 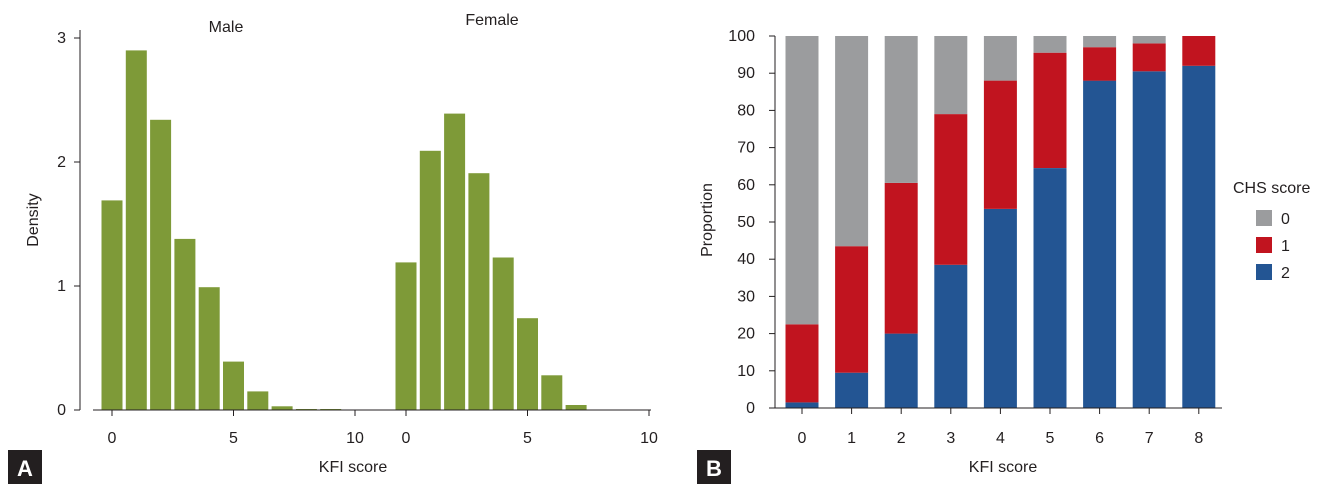 What do you see at coordinates (901, 438) in the screenshot?
I see `x-tick-label: 2` at bounding box center [901, 438].